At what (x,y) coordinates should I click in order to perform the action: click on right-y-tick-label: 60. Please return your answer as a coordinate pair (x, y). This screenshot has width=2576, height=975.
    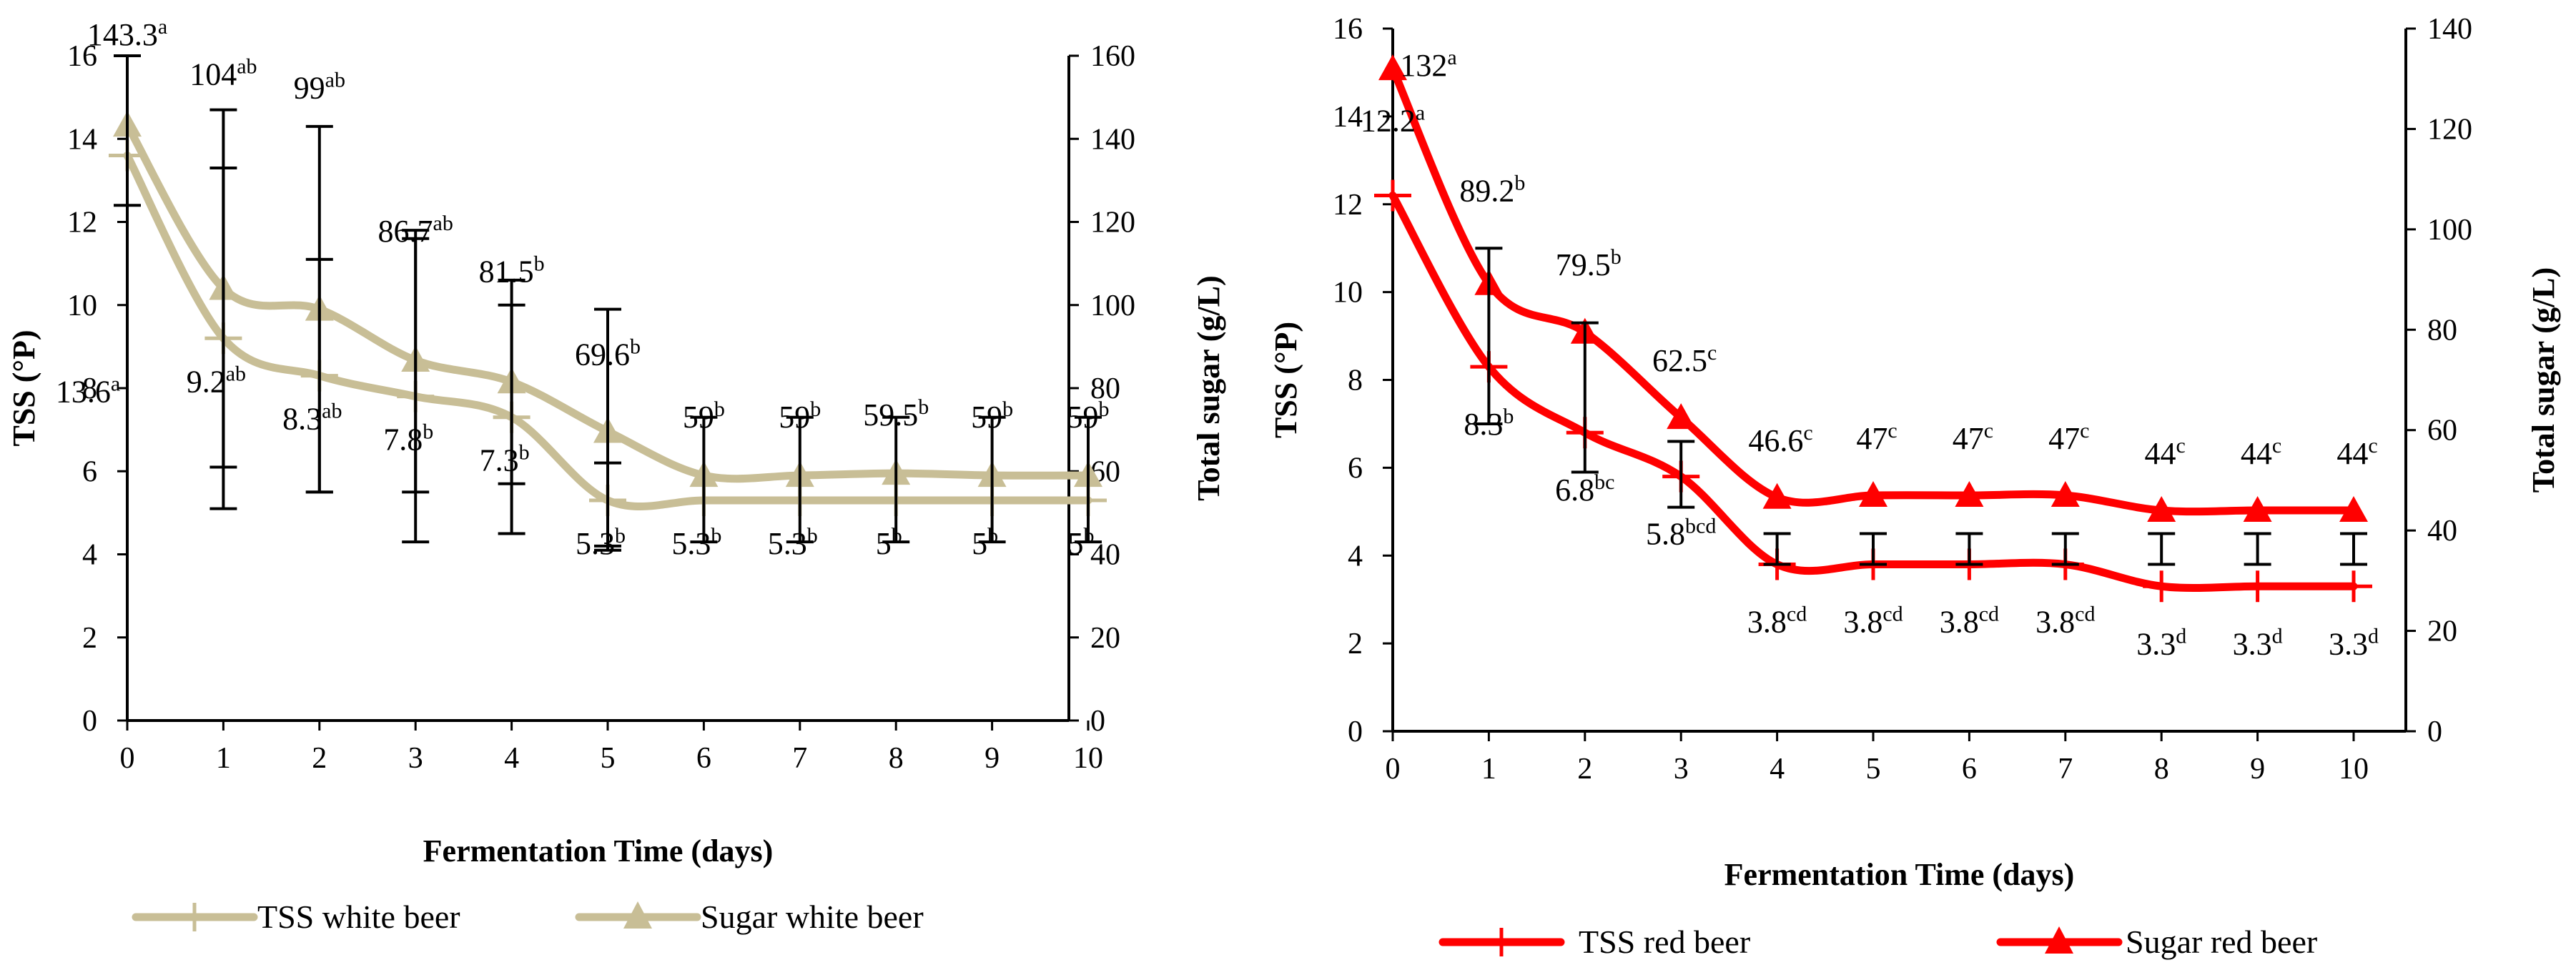
    Looking at the image, I should click on (2442, 431).